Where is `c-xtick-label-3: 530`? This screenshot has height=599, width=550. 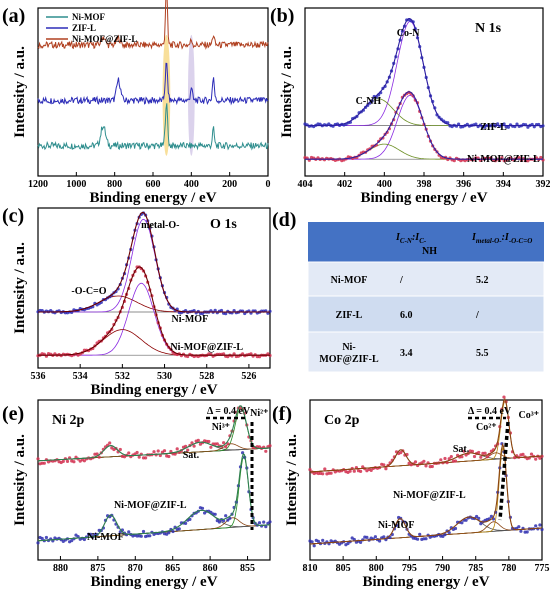 c-xtick-label-3: 530 is located at coordinates (164, 376).